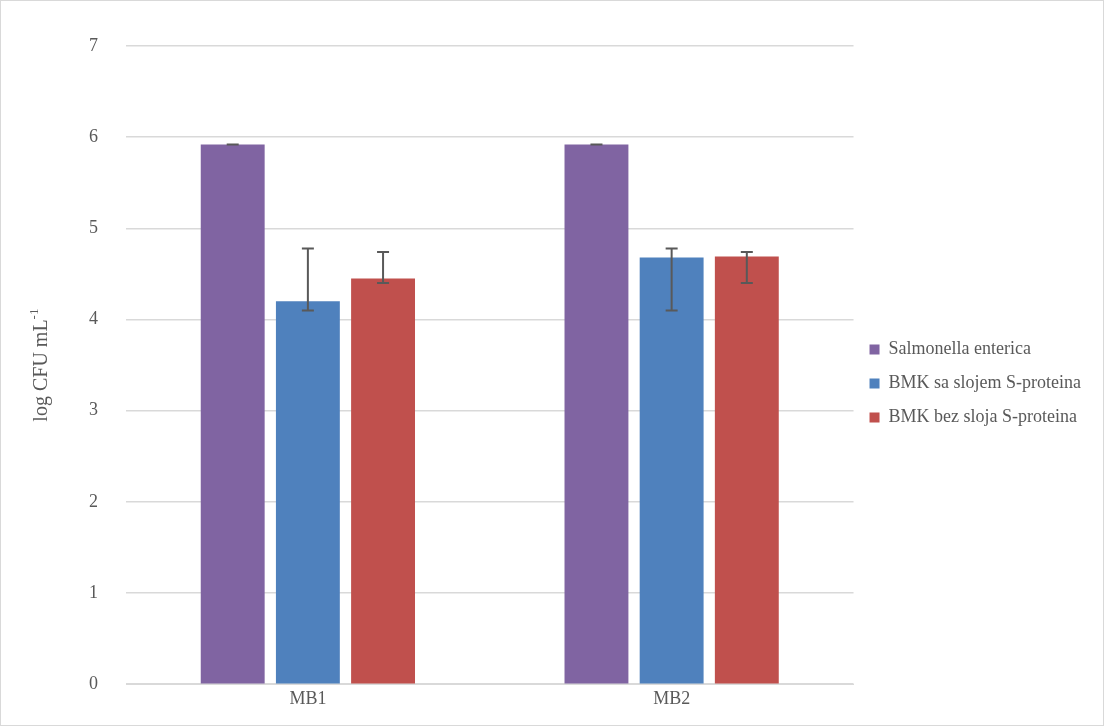  I want to click on y-tick-label: 4, so click(93, 318).